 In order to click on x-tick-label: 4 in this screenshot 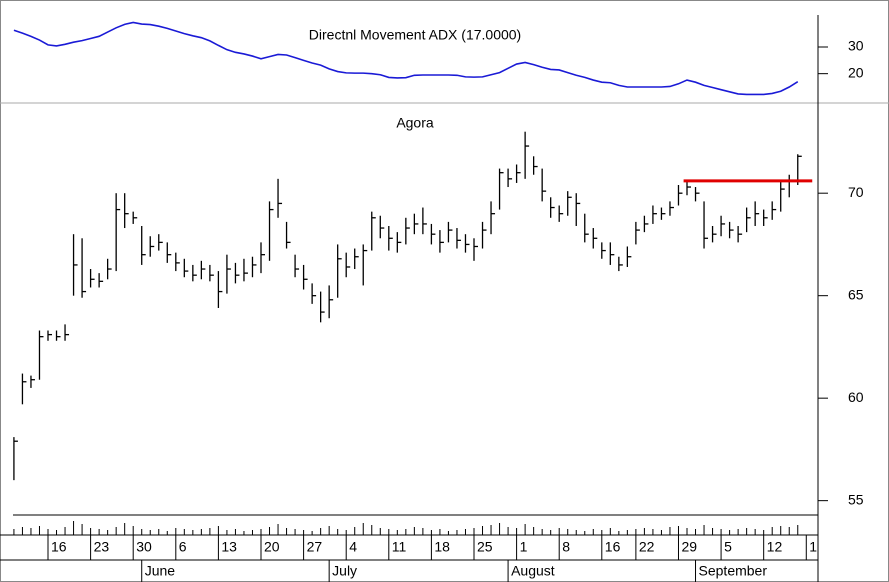, I will do `click(353, 547)`.